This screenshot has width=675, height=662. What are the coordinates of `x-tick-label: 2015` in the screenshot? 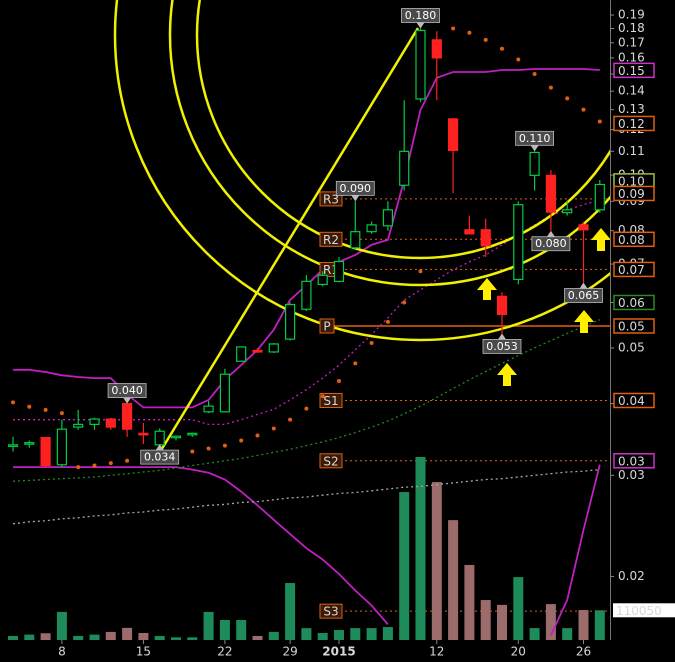 It's located at (338, 652).